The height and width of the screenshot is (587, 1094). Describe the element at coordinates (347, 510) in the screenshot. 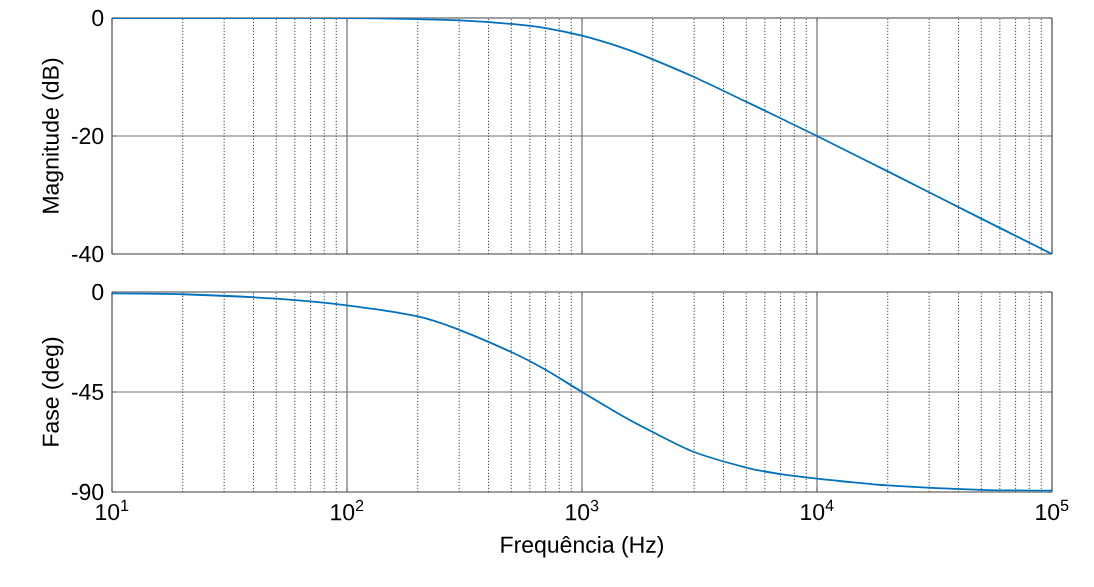

I see `x-tick-label: 10$^{2}$` at that location.